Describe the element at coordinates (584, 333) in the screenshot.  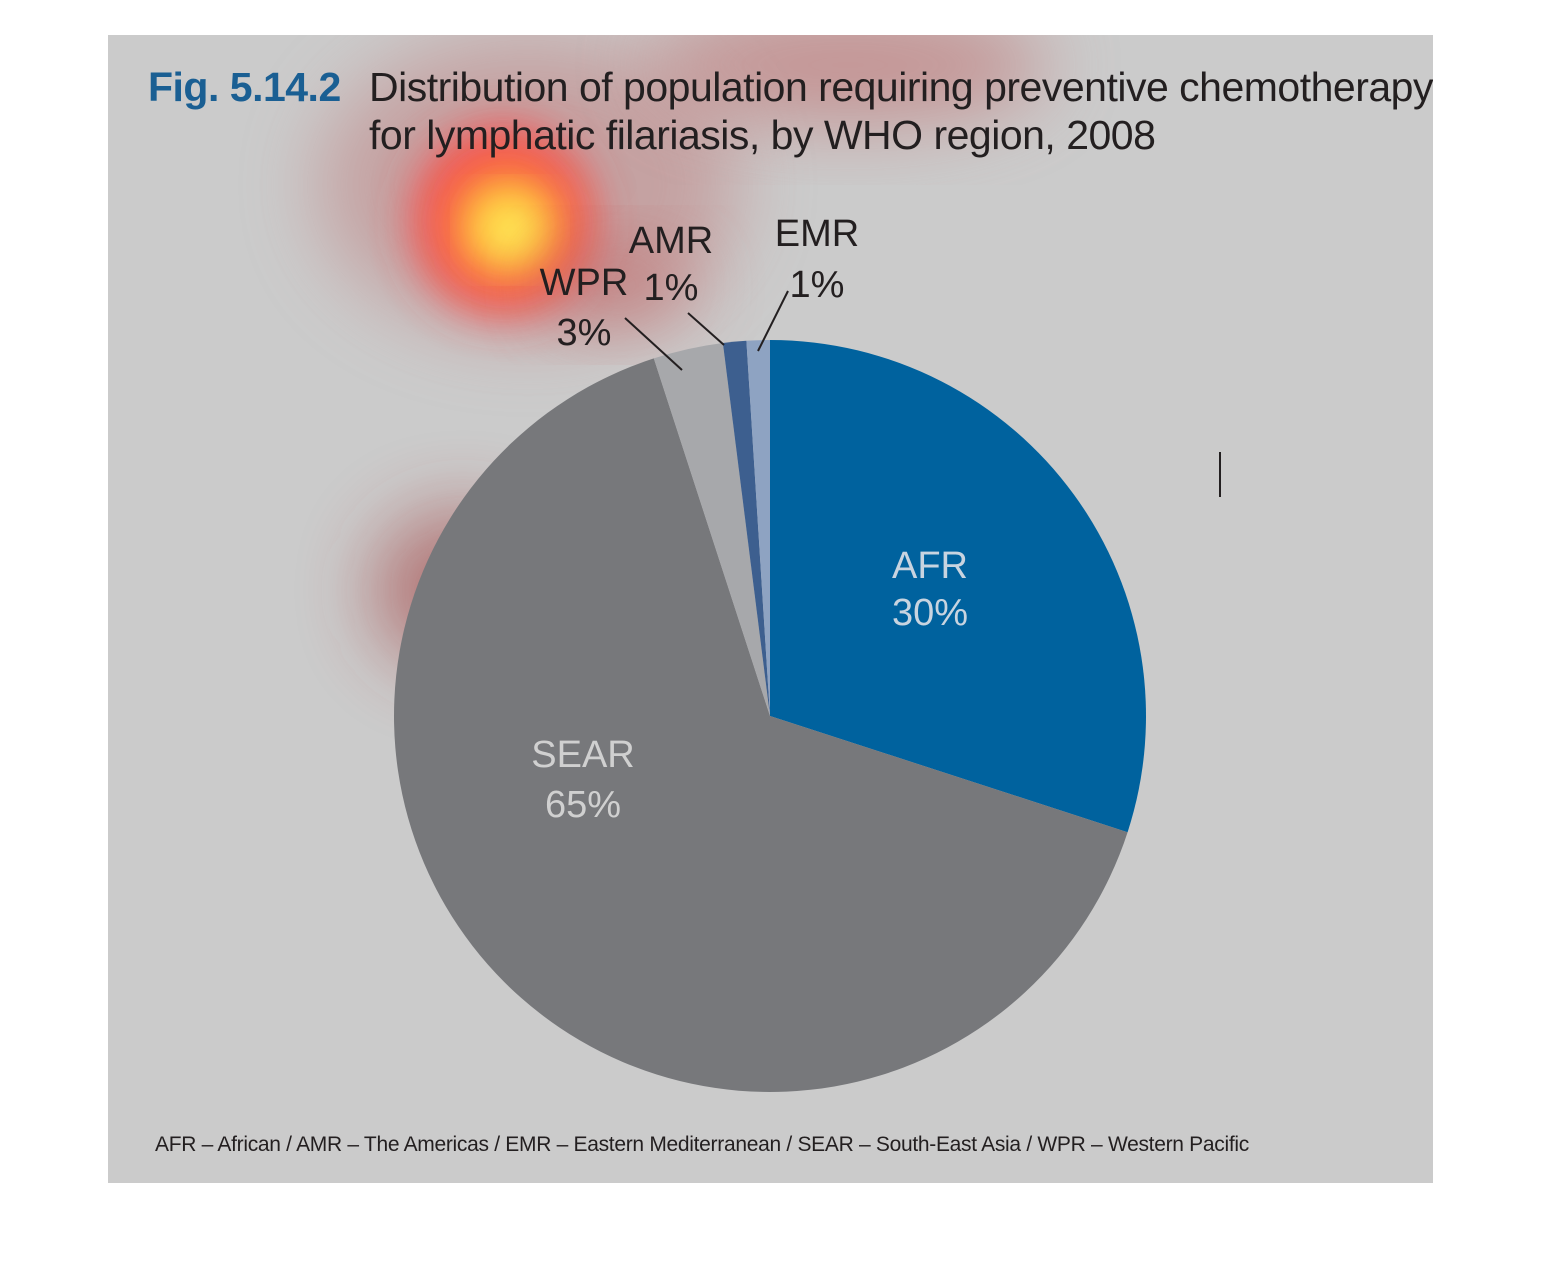
I see `slice-value-wpr: 3%` at that location.